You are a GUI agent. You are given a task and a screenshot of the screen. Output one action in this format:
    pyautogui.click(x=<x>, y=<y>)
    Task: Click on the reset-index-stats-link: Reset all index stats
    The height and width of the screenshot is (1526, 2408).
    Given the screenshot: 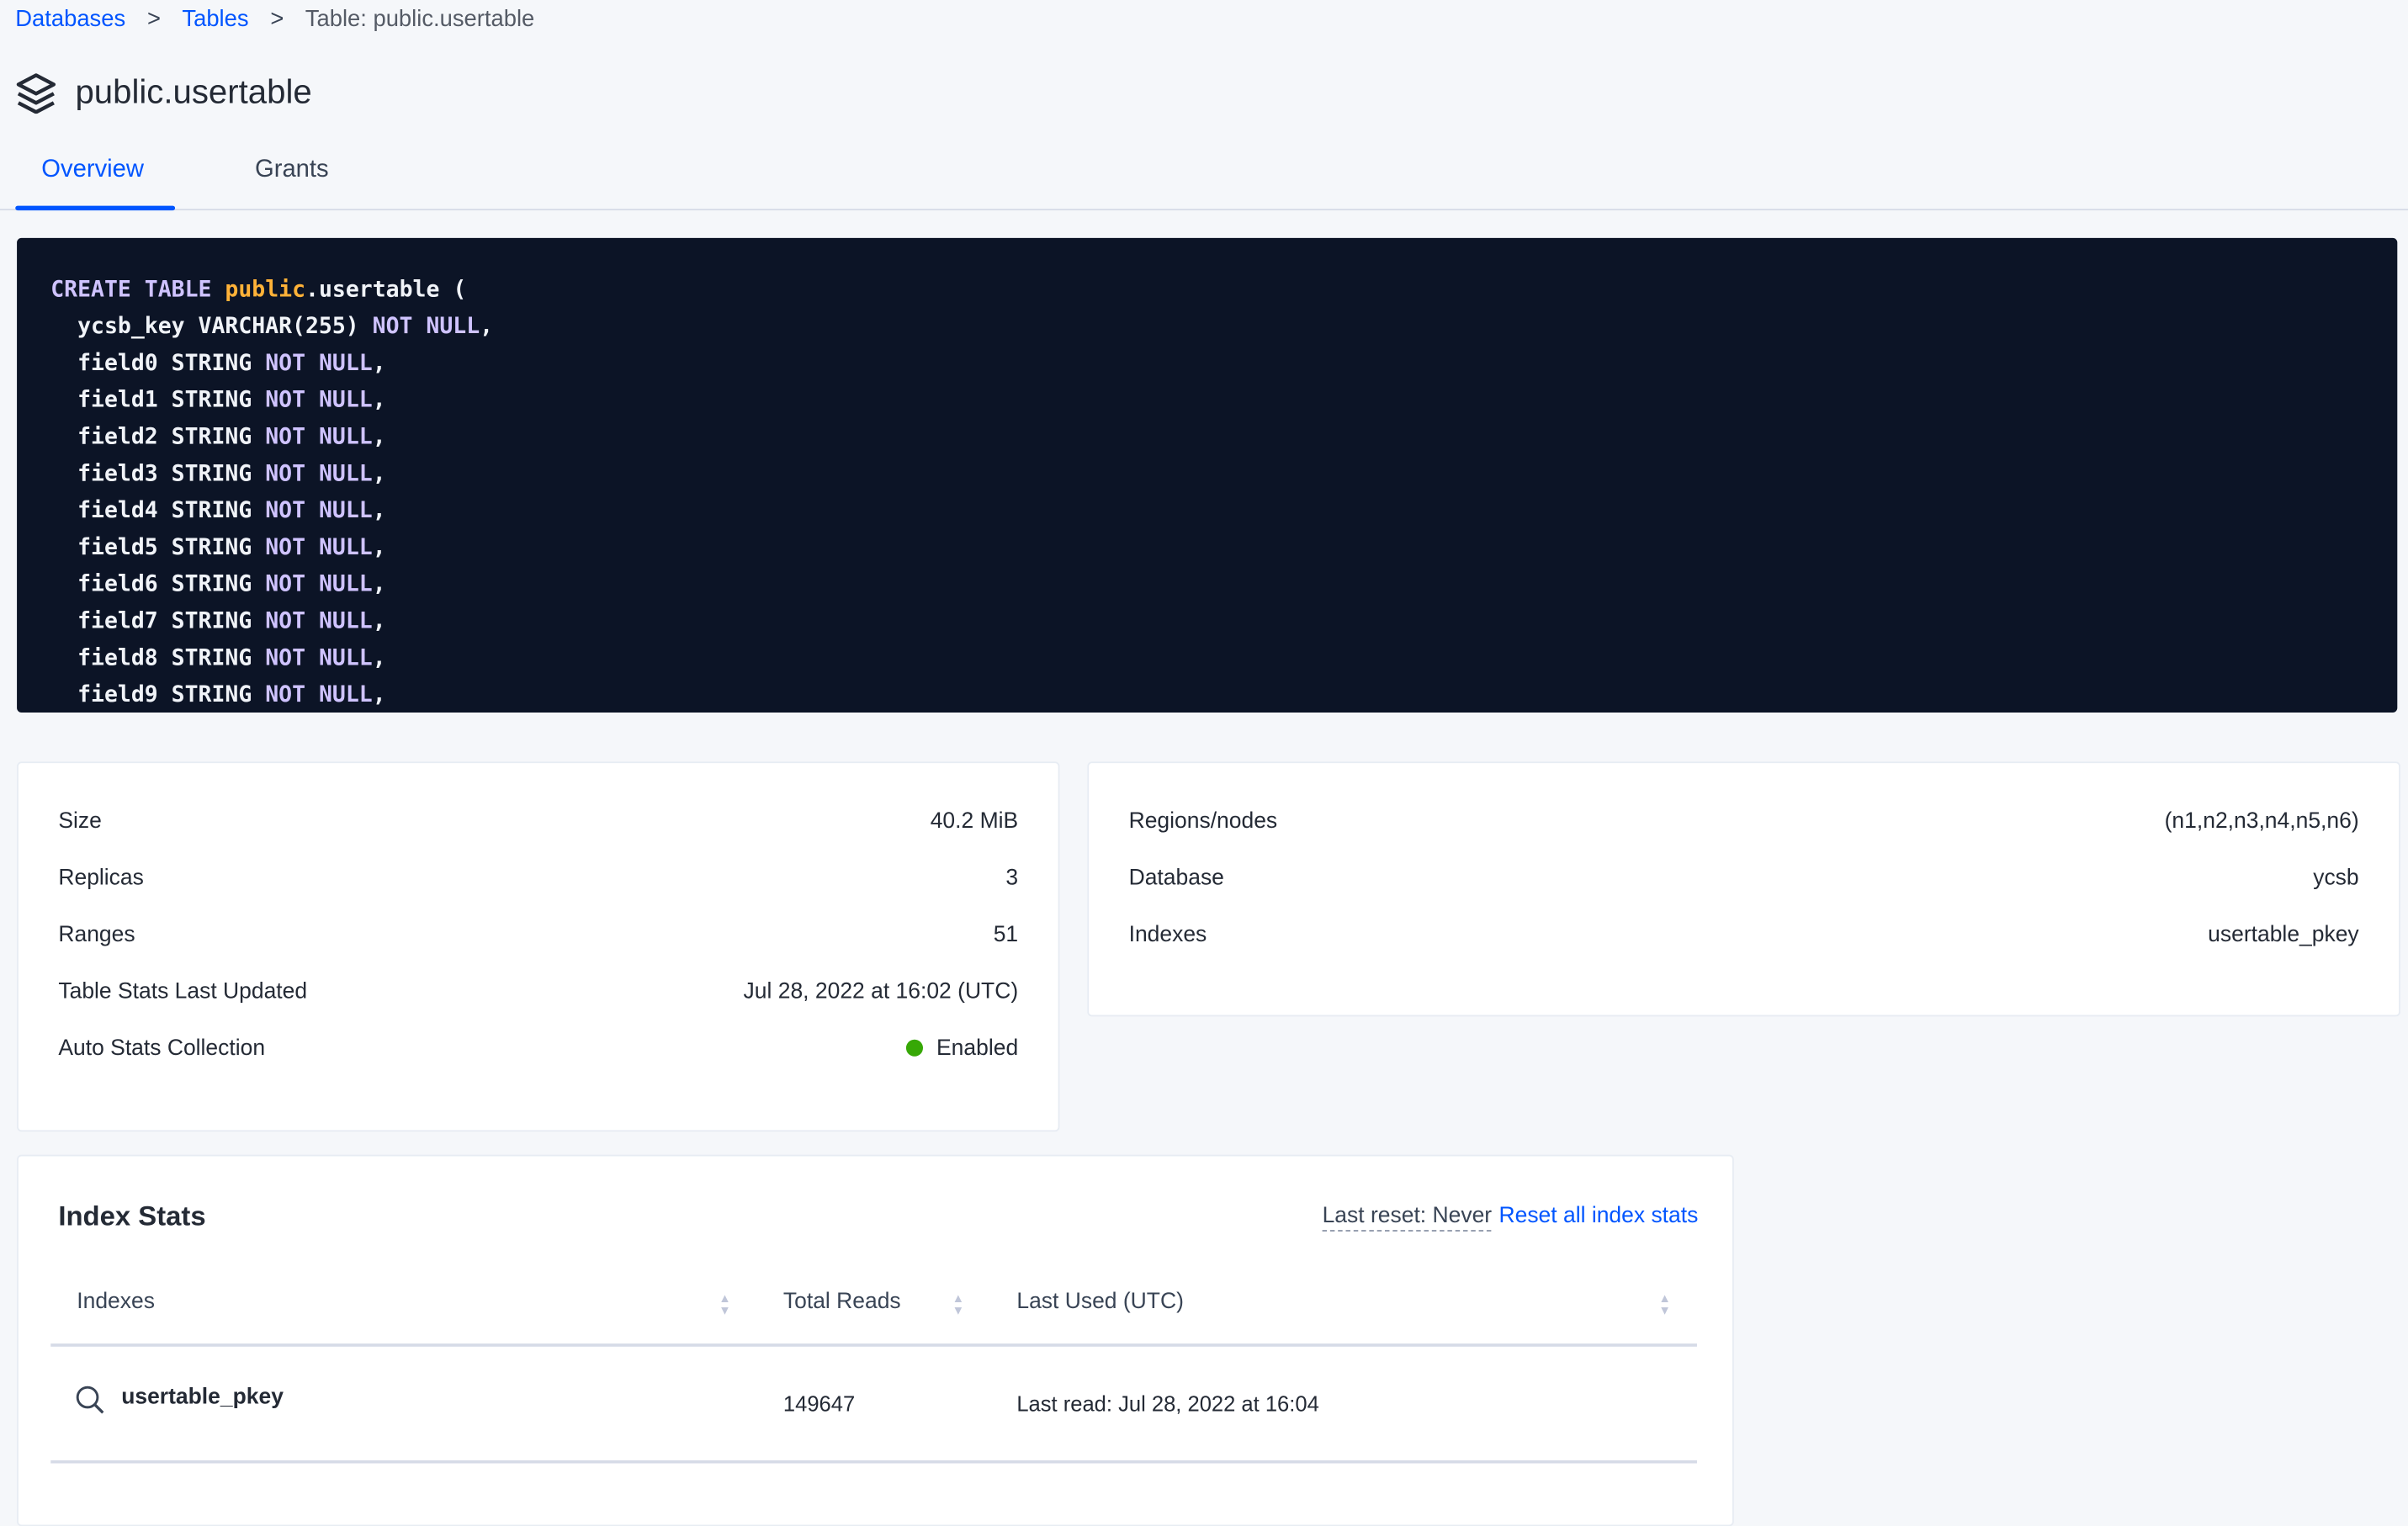 What is the action you would take?
    pyautogui.click(x=1598, y=1216)
    